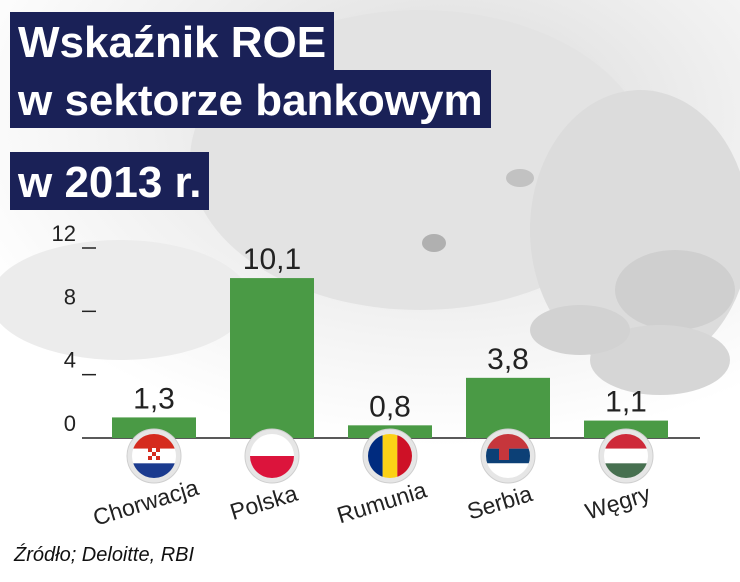 The image size is (740, 582). What do you see at coordinates (154, 398) in the screenshot?
I see `data-label: 1,3` at bounding box center [154, 398].